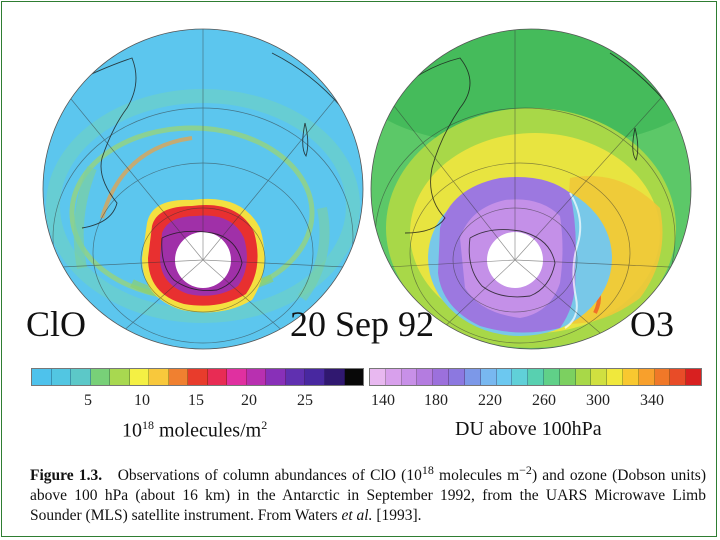 This screenshot has width=720, height=540. I want to click on o3-tick-label: 340, so click(652, 400).